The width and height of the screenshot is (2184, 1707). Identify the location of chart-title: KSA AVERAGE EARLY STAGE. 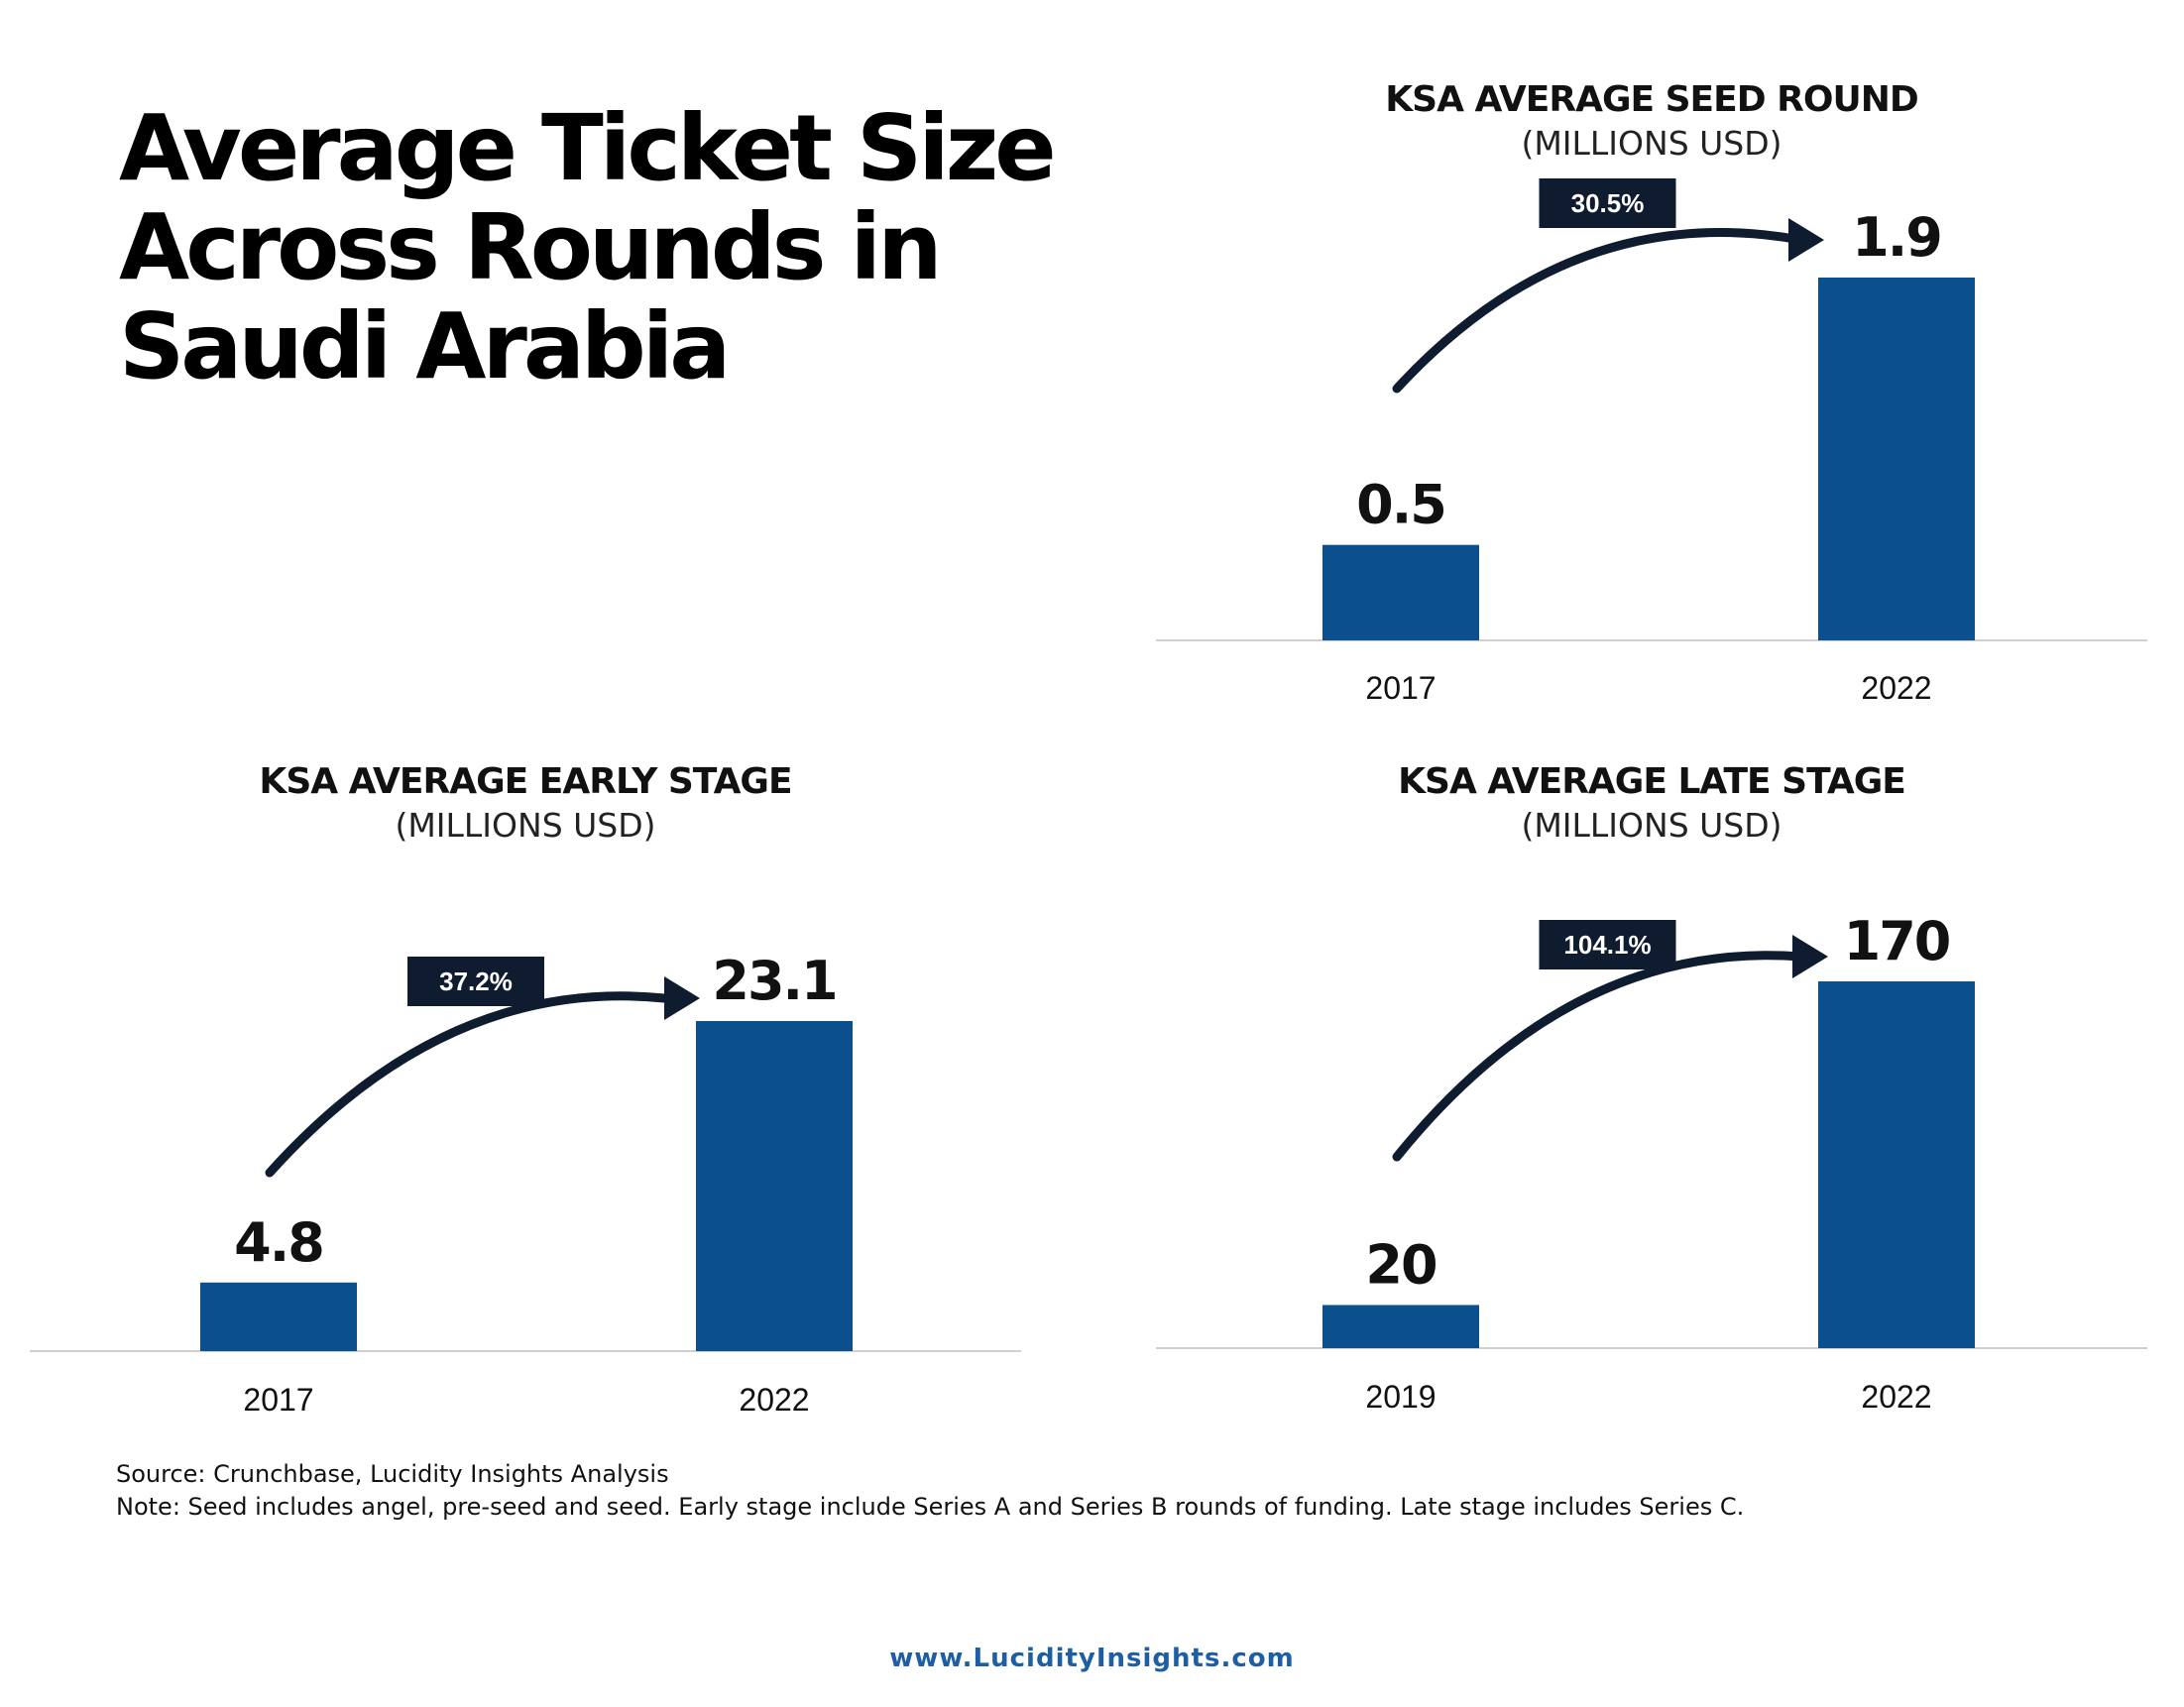
(525, 781).